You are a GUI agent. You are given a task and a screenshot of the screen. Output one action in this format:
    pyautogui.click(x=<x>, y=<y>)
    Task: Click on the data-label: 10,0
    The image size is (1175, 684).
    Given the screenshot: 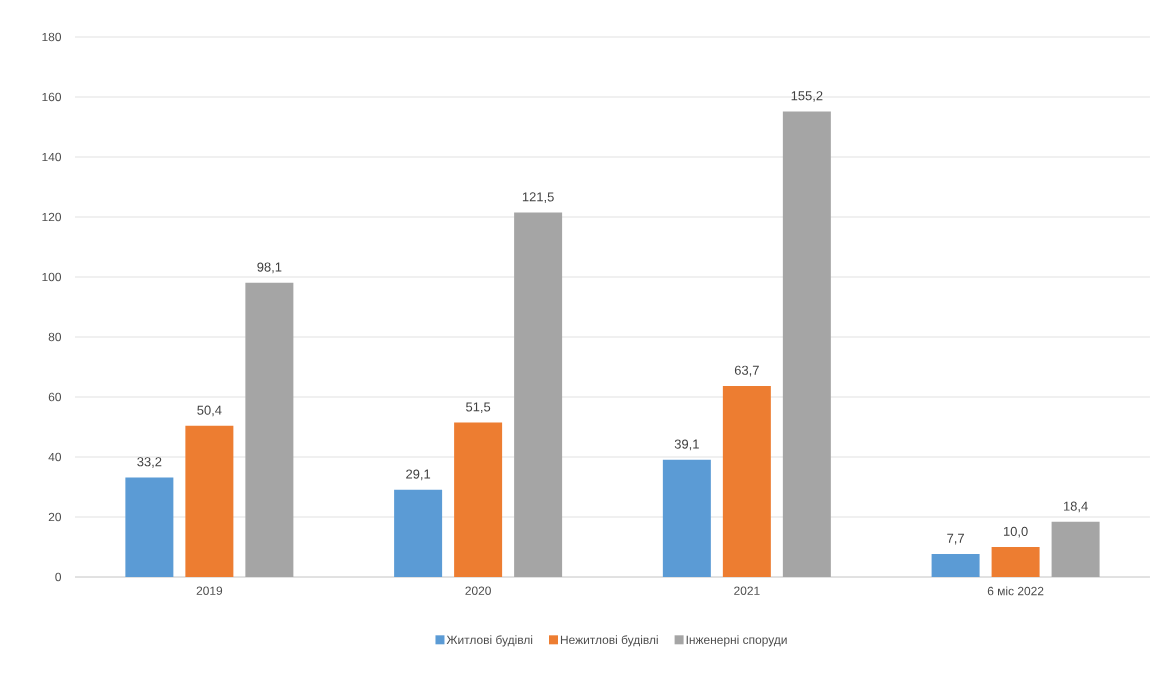 What is the action you would take?
    pyautogui.click(x=1015, y=532)
    